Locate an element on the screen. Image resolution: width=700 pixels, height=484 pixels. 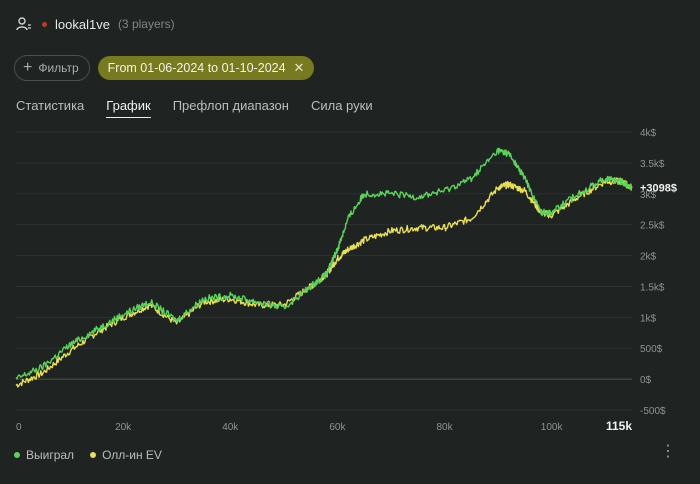
filter-button: + Фильтр is located at coordinates (52, 68).